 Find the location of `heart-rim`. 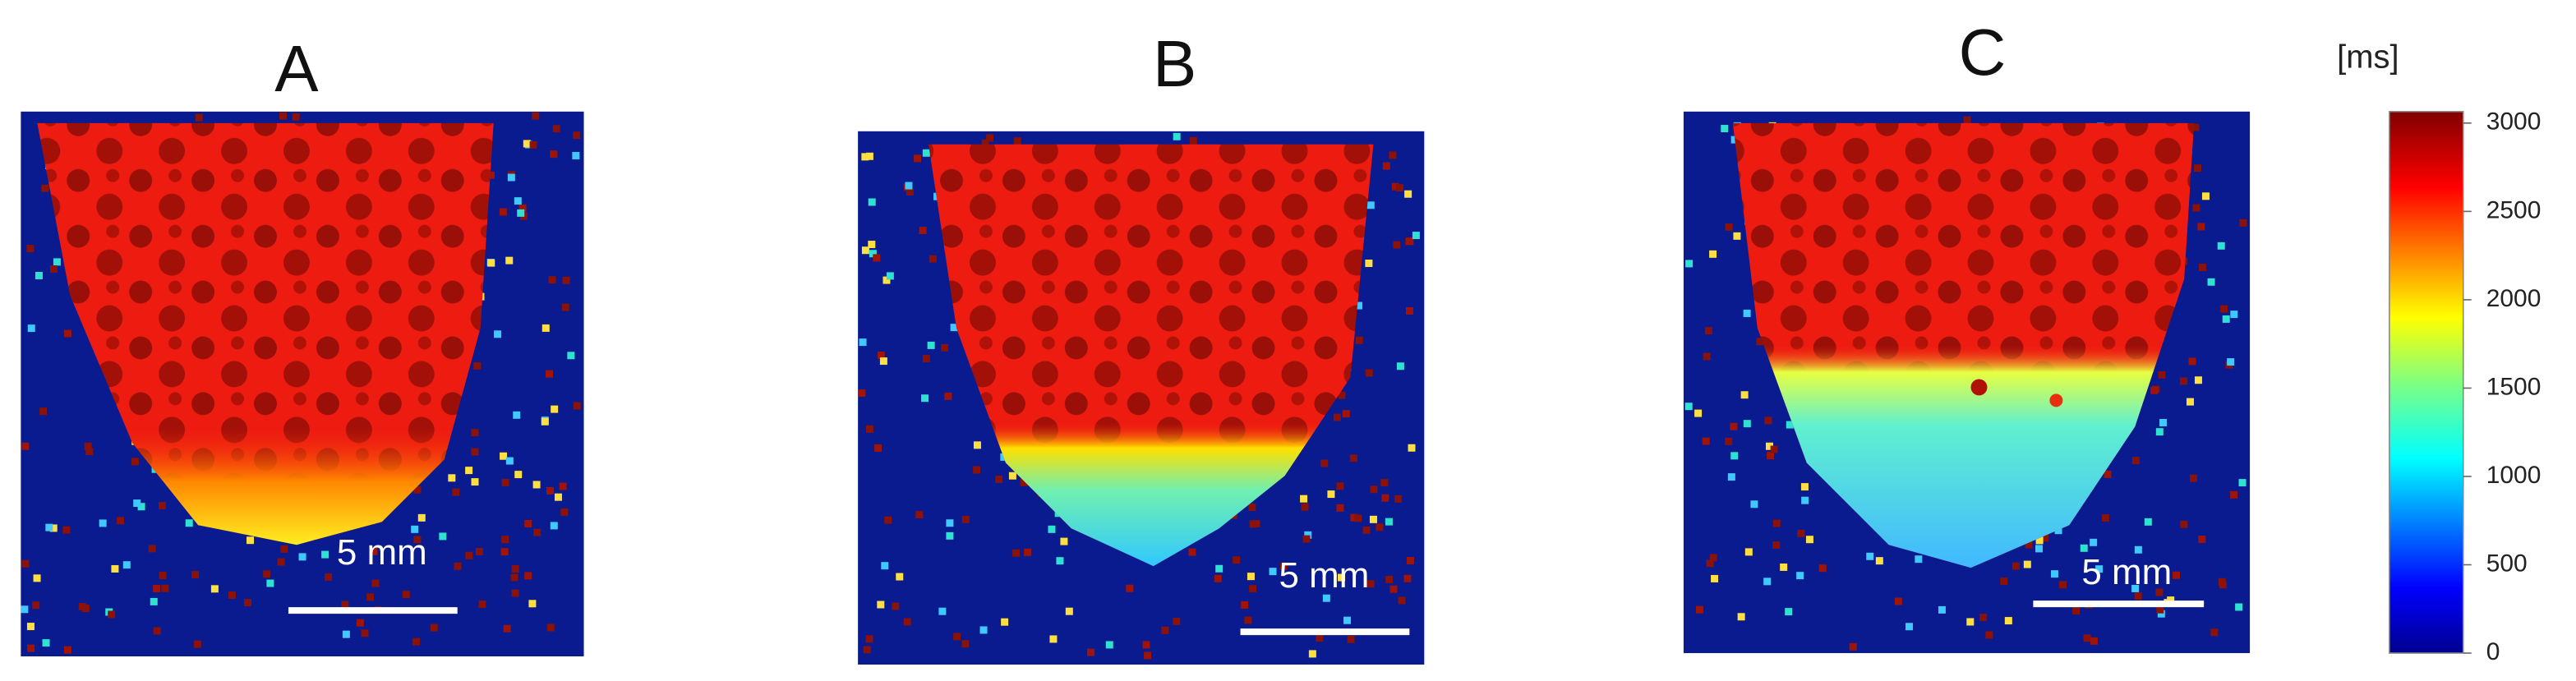

heart-rim is located at coordinates (1963, 345).